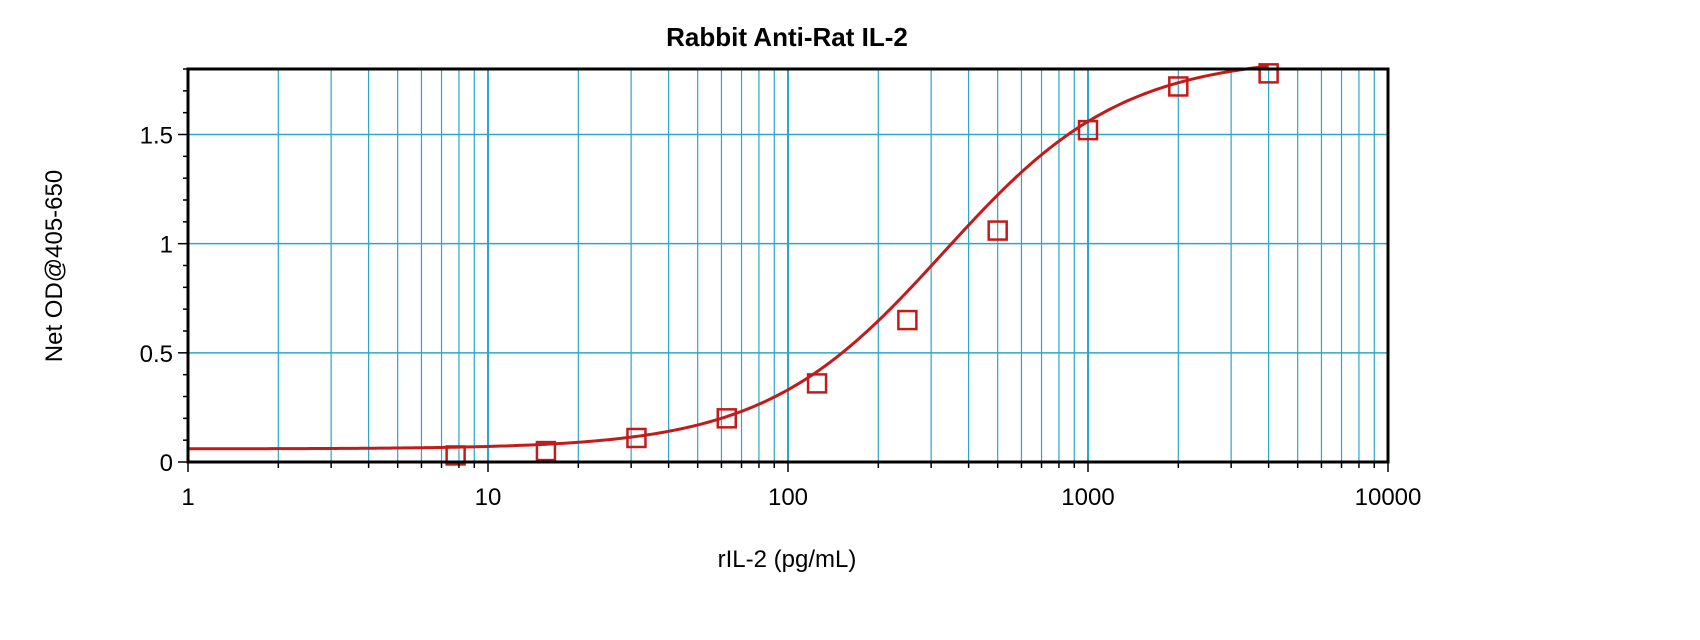 The image size is (1700, 640). Describe the element at coordinates (54, 266) in the screenshot. I see `y-axis-label: Net OD@405-650` at that location.